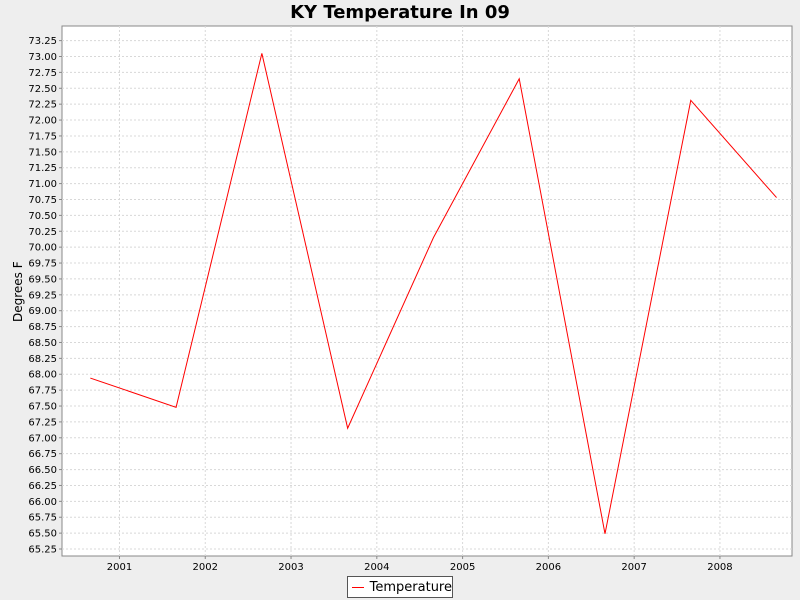 The width and height of the screenshot is (800, 600). What do you see at coordinates (42, 295) in the screenshot?
I see `y-tick-label: 69.25` at bounding box center [42, 295].